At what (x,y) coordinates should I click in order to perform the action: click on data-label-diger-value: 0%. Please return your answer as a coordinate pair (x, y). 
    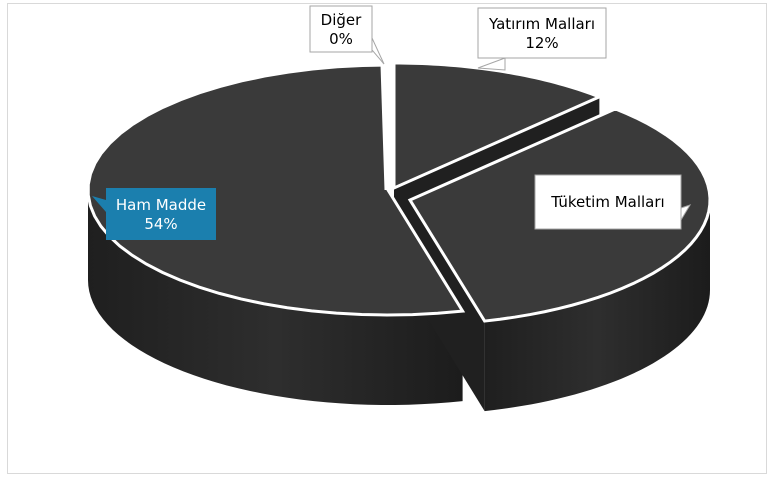
    Looking at the image, I should click on (341, 39).